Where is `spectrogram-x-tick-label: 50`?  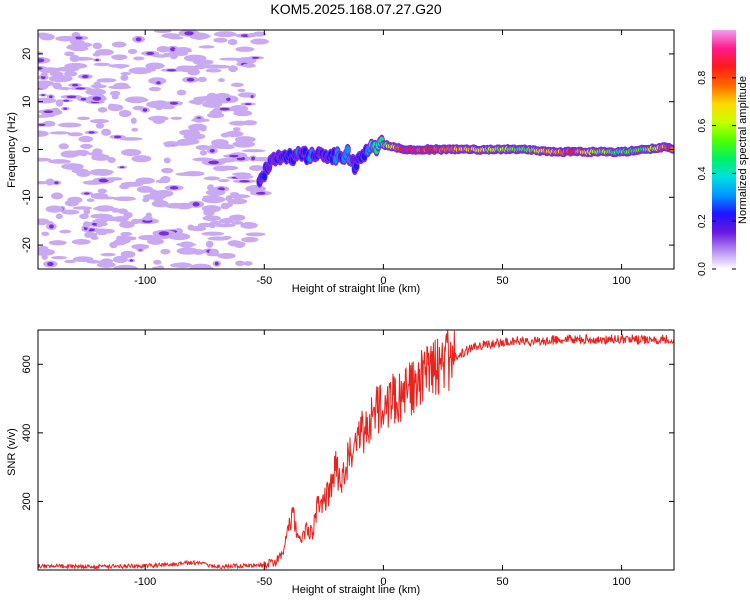
spectrogram-x-tick-label: 50 is located at coordinates (502, 281).